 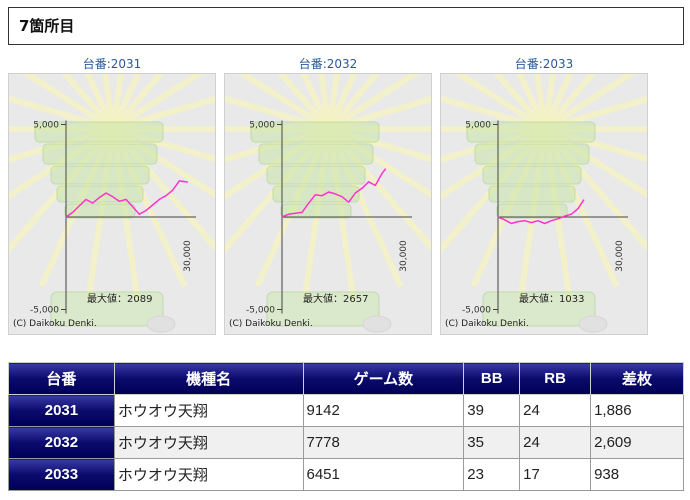 What do you see at coordinates (346, 26) in the screenshot?
I see `section-header: 7箇所目` at bounding box center [346, 26].